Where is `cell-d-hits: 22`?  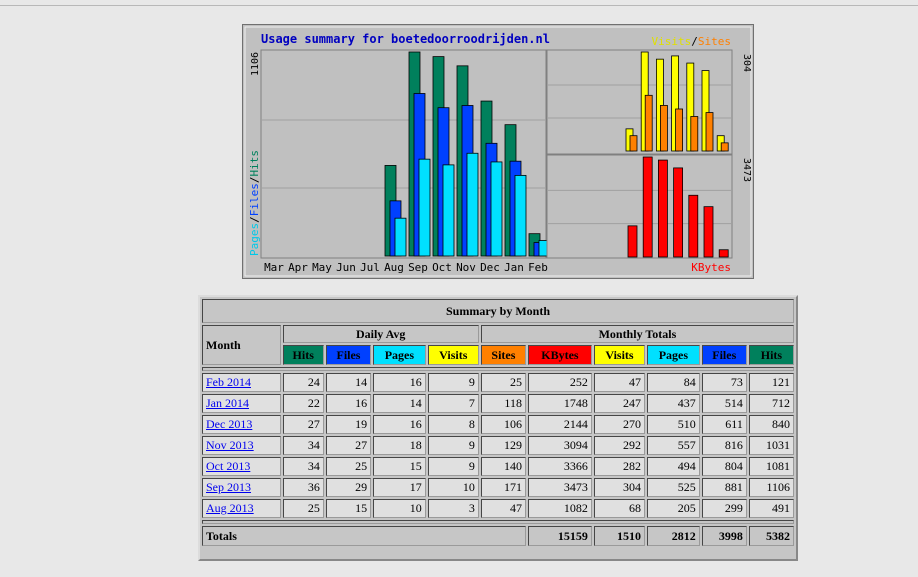
cell-d-hits: 22 is located at coordinates (303, 403).